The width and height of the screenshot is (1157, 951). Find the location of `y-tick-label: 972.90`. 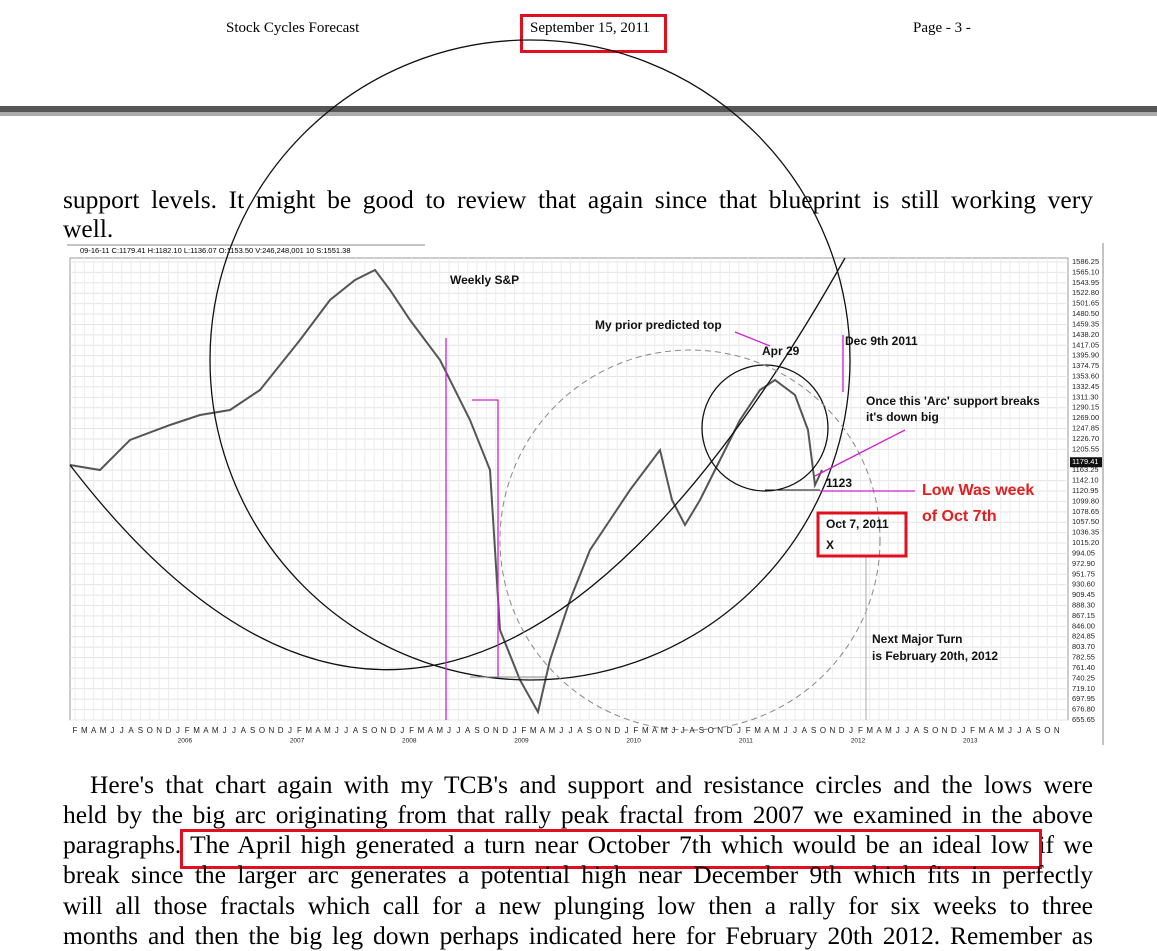

y-tick-label: 972.90 is located at coordinates (1083, 563).